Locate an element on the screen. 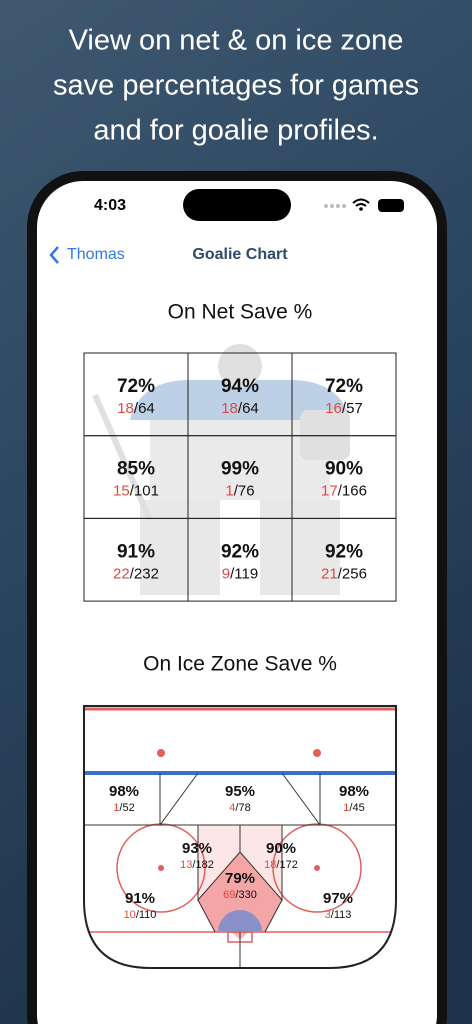 This screenshot has height=1024, width=472. goals-shots: 18/64 is located at coordinates (240, 408).